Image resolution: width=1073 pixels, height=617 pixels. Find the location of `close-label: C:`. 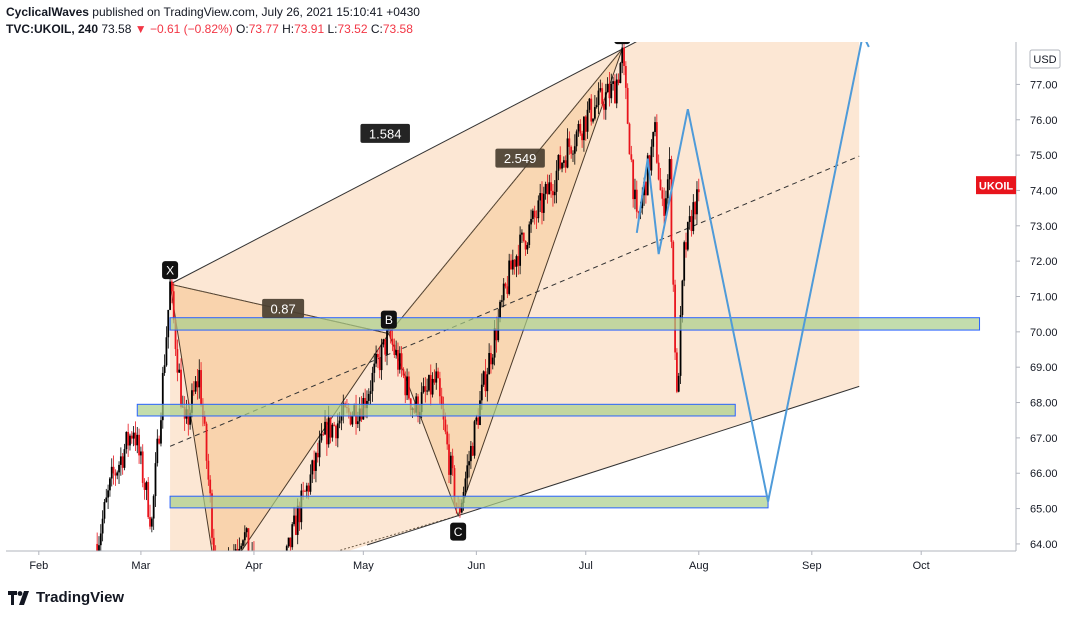

close-label: C: is located at coordinates (376, 29).